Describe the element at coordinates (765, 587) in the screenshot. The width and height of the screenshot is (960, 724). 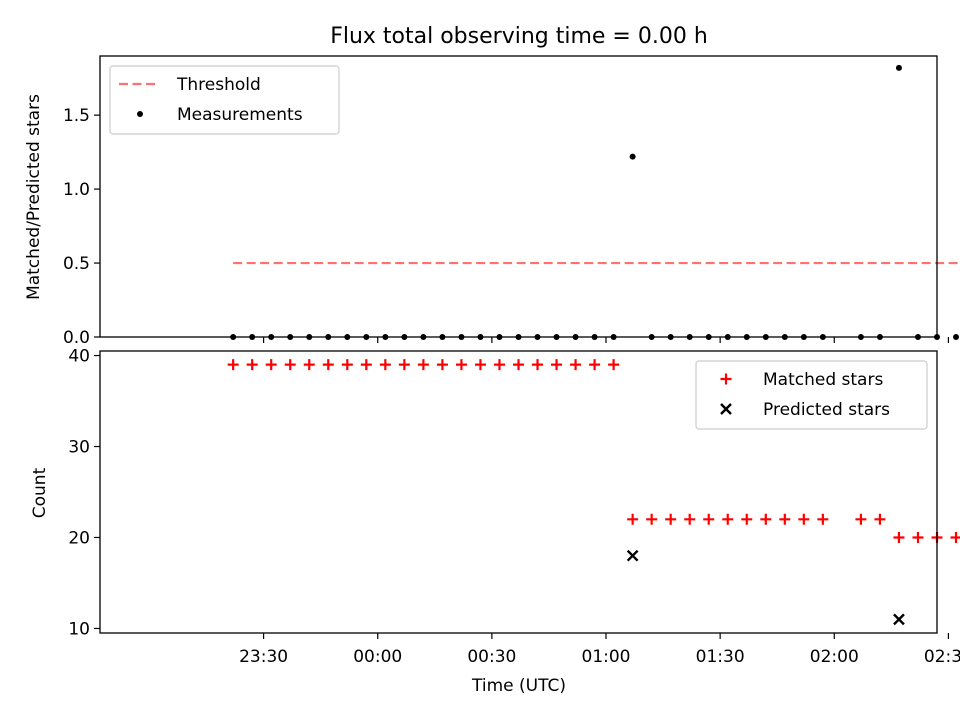
I see `series-predicted-stars` at that location.